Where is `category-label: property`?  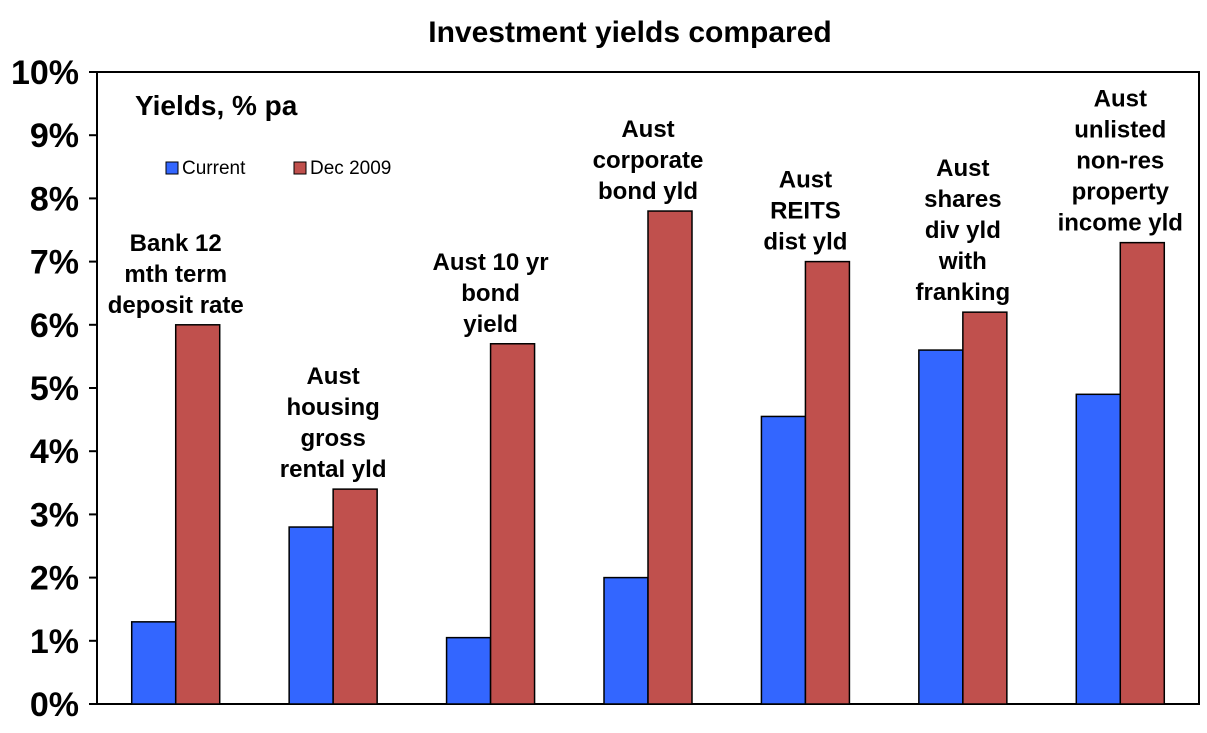
category-label: property is located at coordinates (1121, 192).